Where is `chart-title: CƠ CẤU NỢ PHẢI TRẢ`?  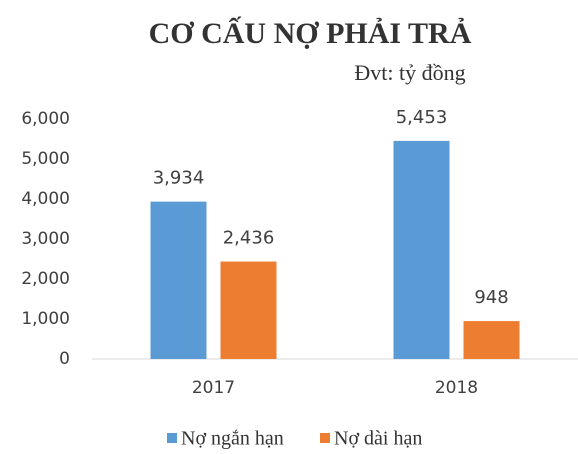 chart-title: CƠ CẤU NỢ PHẢI TRẢ is located at coordinates (310, 33).